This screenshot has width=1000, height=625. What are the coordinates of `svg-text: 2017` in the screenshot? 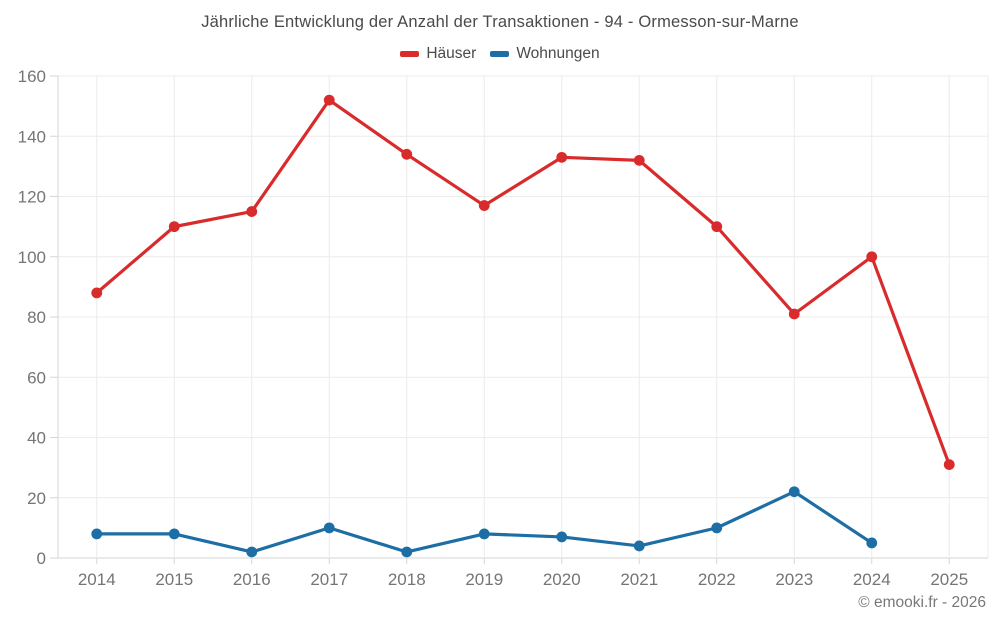 It's located at (329, 579).